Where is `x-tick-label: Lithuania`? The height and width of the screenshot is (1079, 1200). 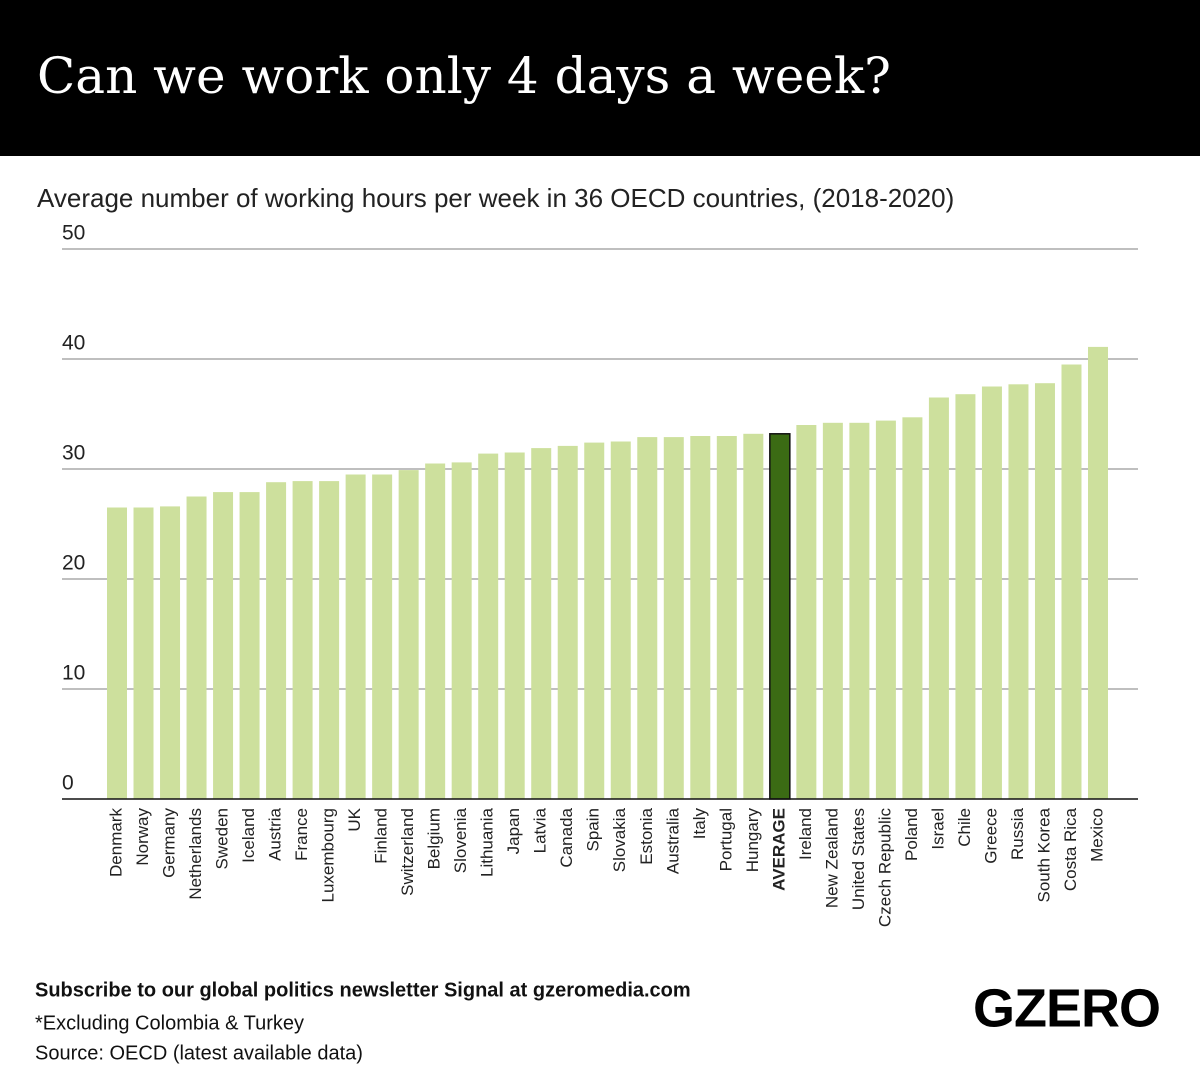 x-tick-label: Lithuania is located at coordinates (487, 842).